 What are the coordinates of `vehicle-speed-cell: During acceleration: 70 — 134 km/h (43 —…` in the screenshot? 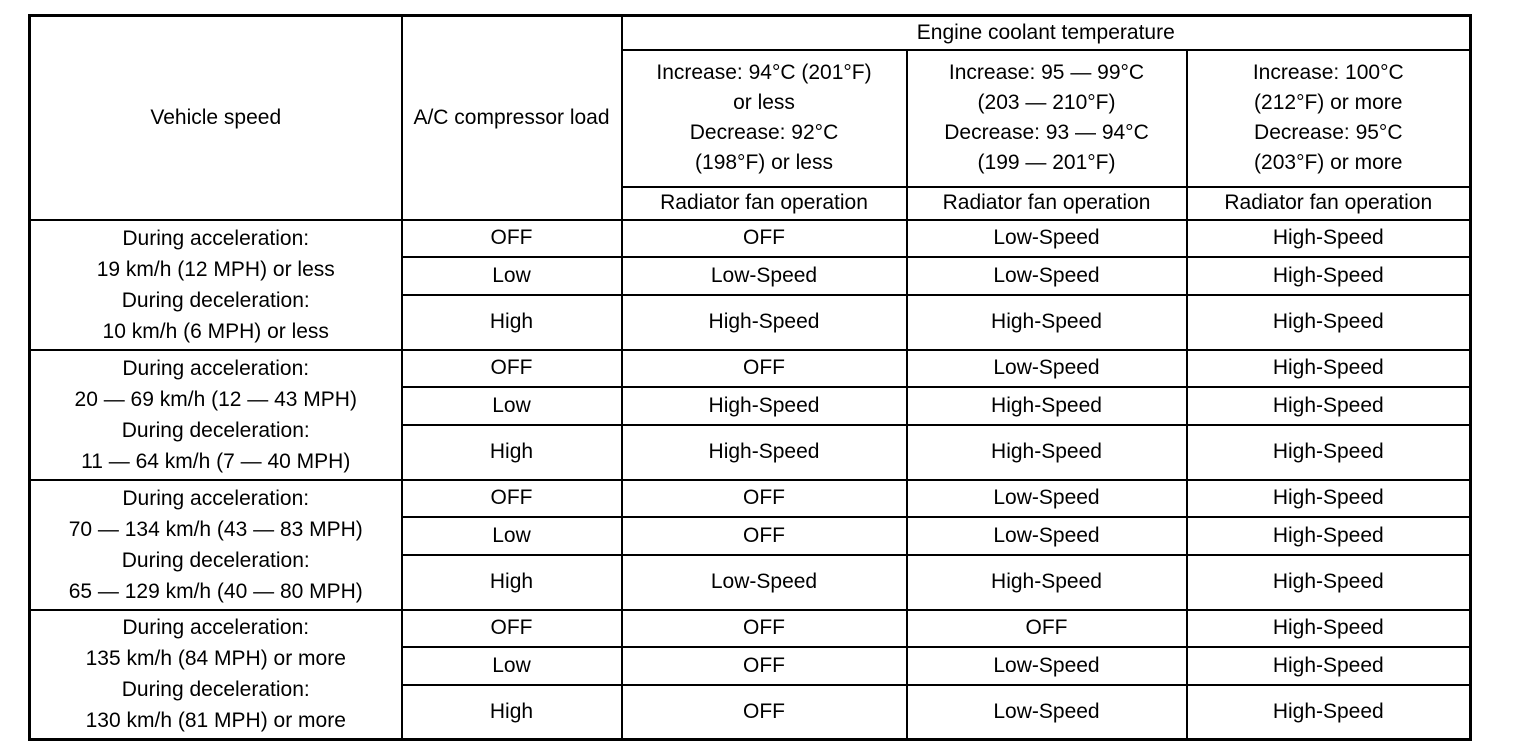 It's located at (215, 544).